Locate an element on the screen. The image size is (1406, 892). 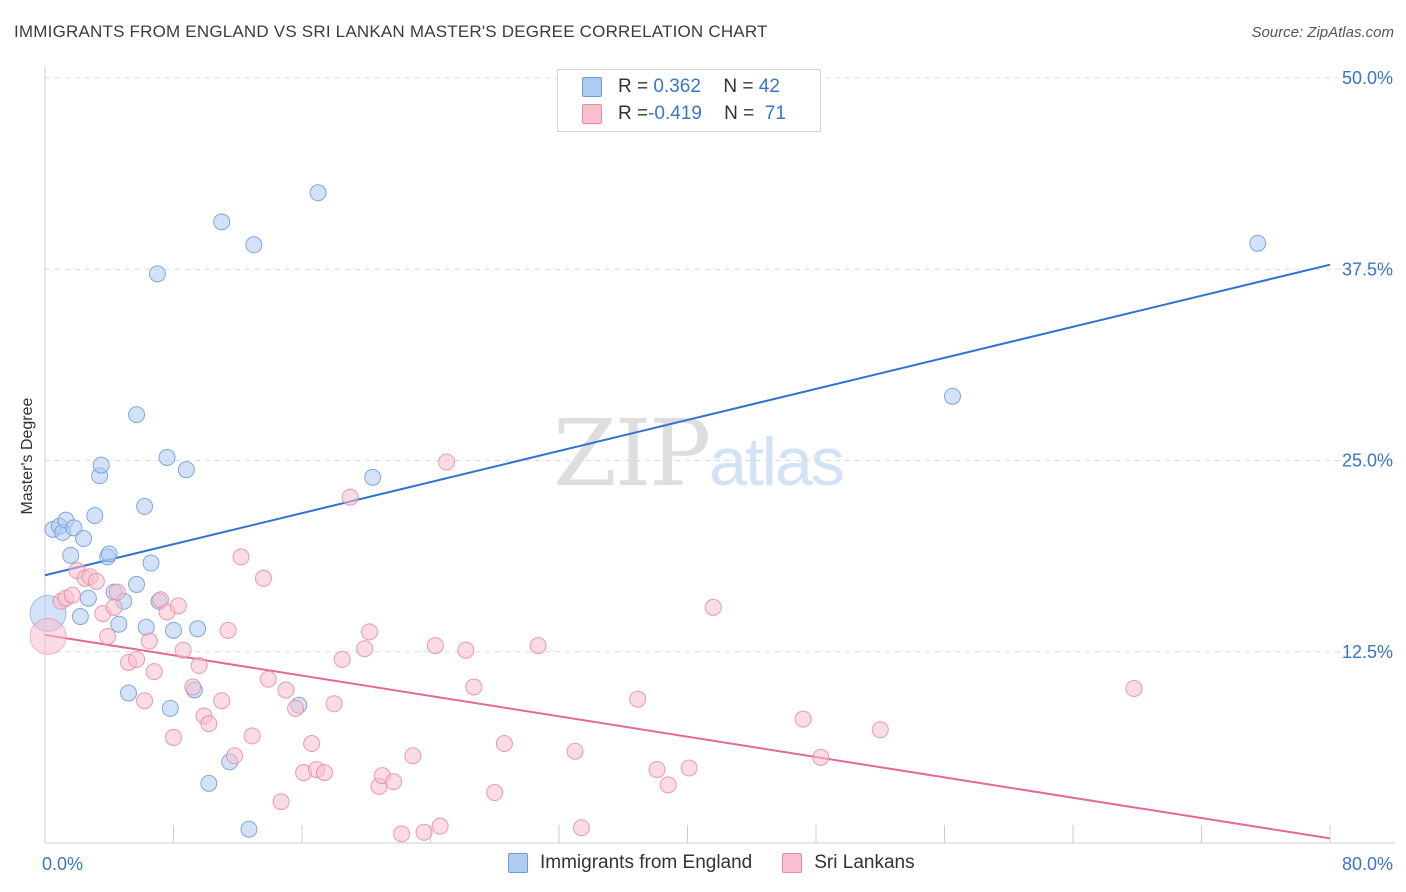
y-tick-label: 50.0% is located at coordinates (1367, 78).